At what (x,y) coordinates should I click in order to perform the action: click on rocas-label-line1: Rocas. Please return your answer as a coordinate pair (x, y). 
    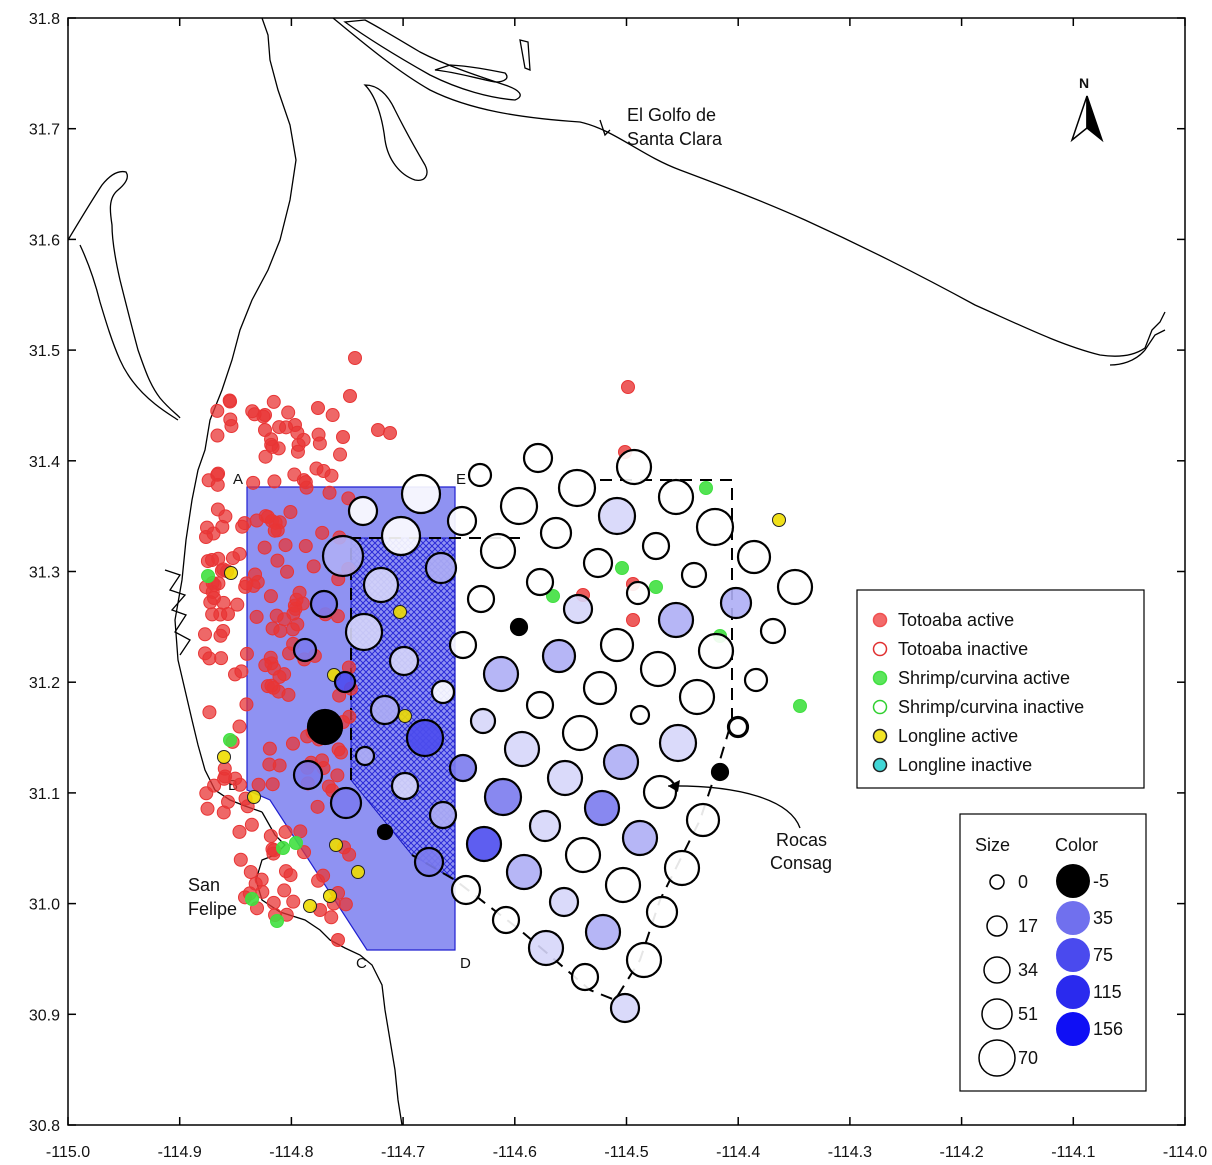
    Looking at the image, I should click on (801, 840).